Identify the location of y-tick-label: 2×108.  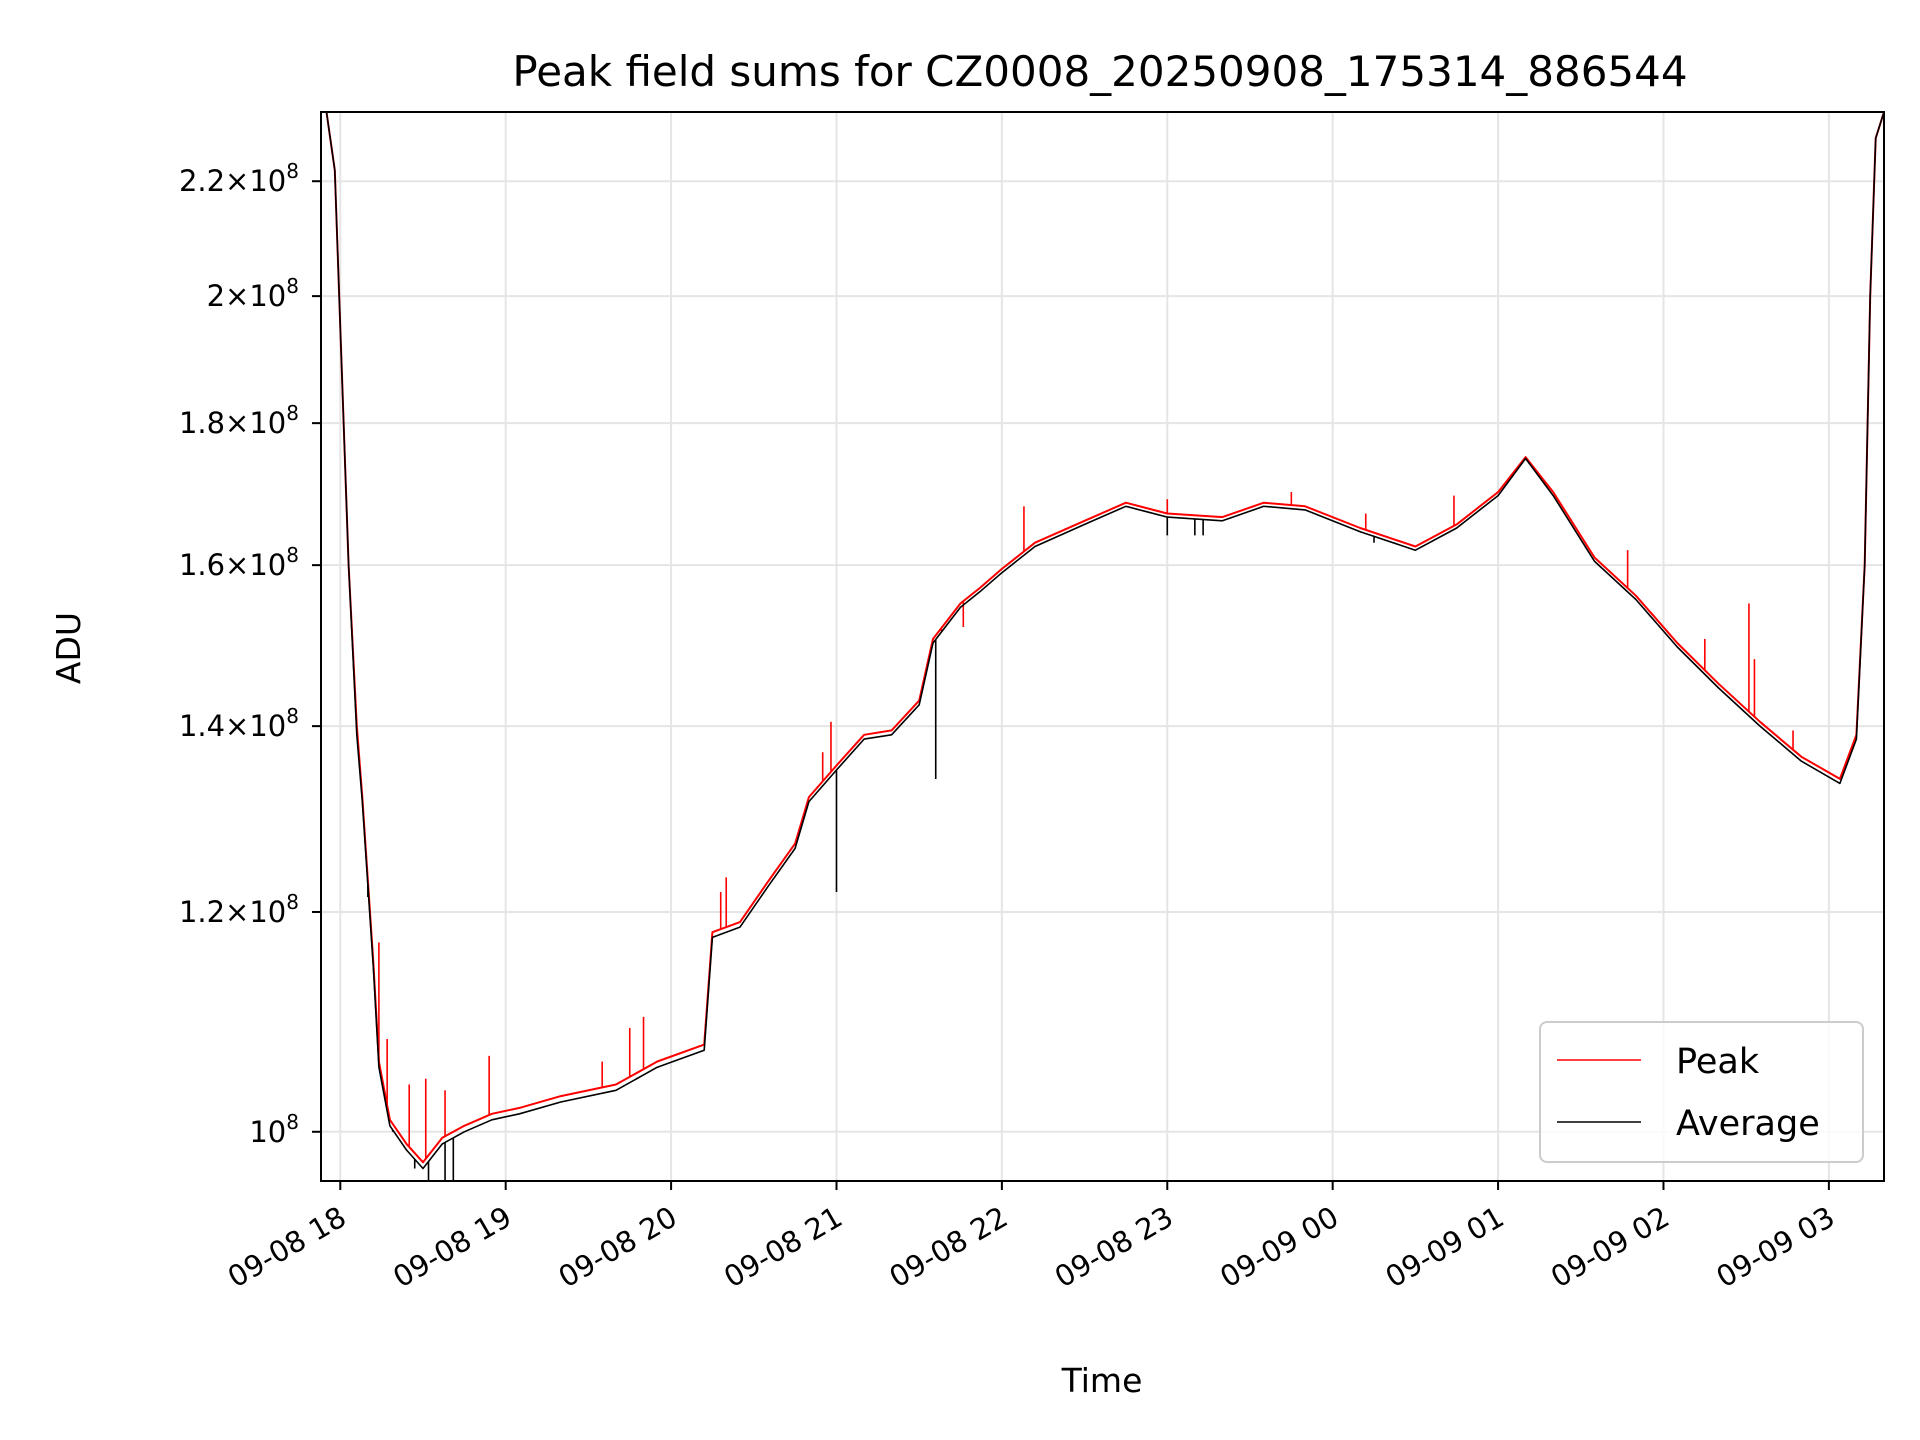
(253, 293).